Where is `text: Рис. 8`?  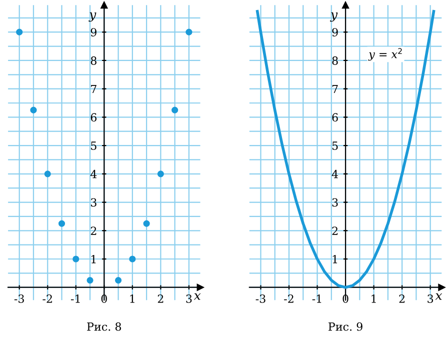
text: Рис. 8 is located at coordinates (104, 326).